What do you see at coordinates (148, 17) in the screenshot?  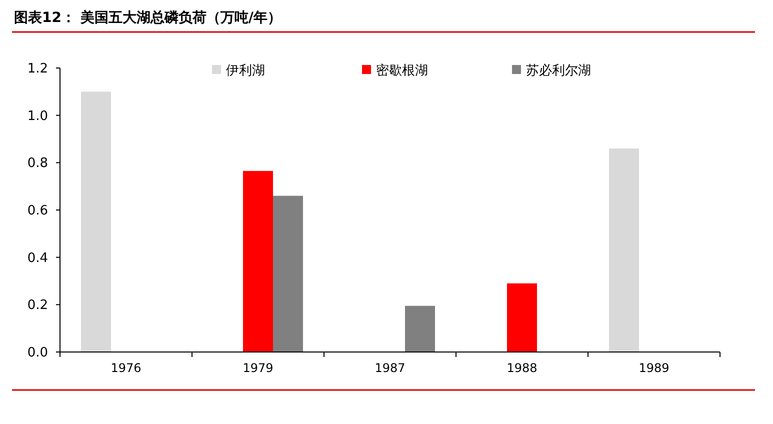 I see `chart-title: 图表12： 美国五大湖总磷负荷（万吨/年）` at bounding box center [148, 17].